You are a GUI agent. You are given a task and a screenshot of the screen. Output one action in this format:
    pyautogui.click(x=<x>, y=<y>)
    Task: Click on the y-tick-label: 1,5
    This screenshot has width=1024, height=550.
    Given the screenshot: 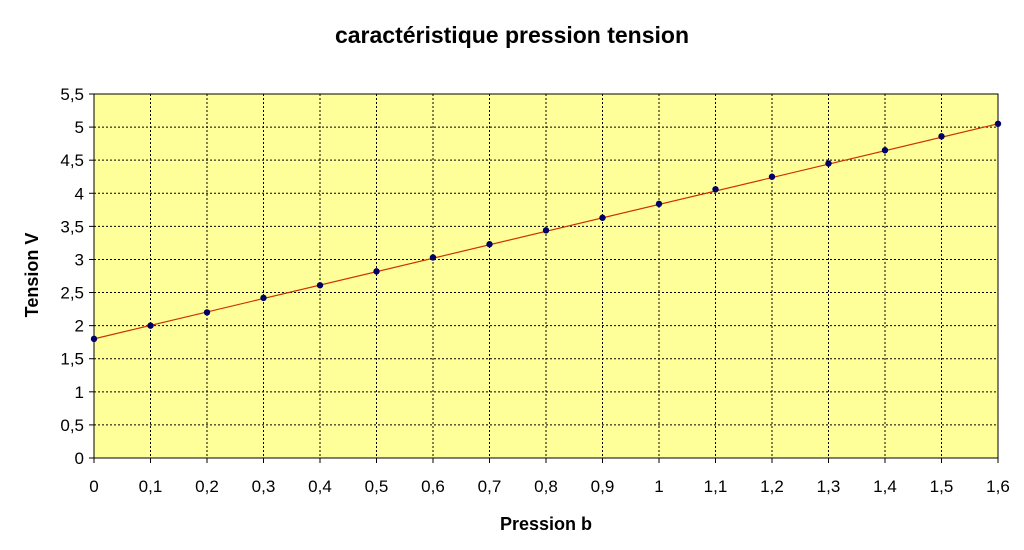 What is the action you would take?
    pyautogui.click(x=72, y=359)
    